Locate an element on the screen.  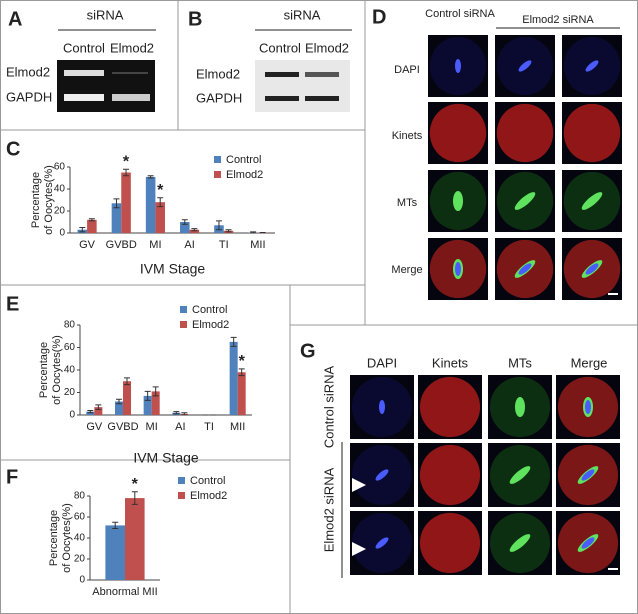
x-tick-label: GV is located at coordinates (87, 245).